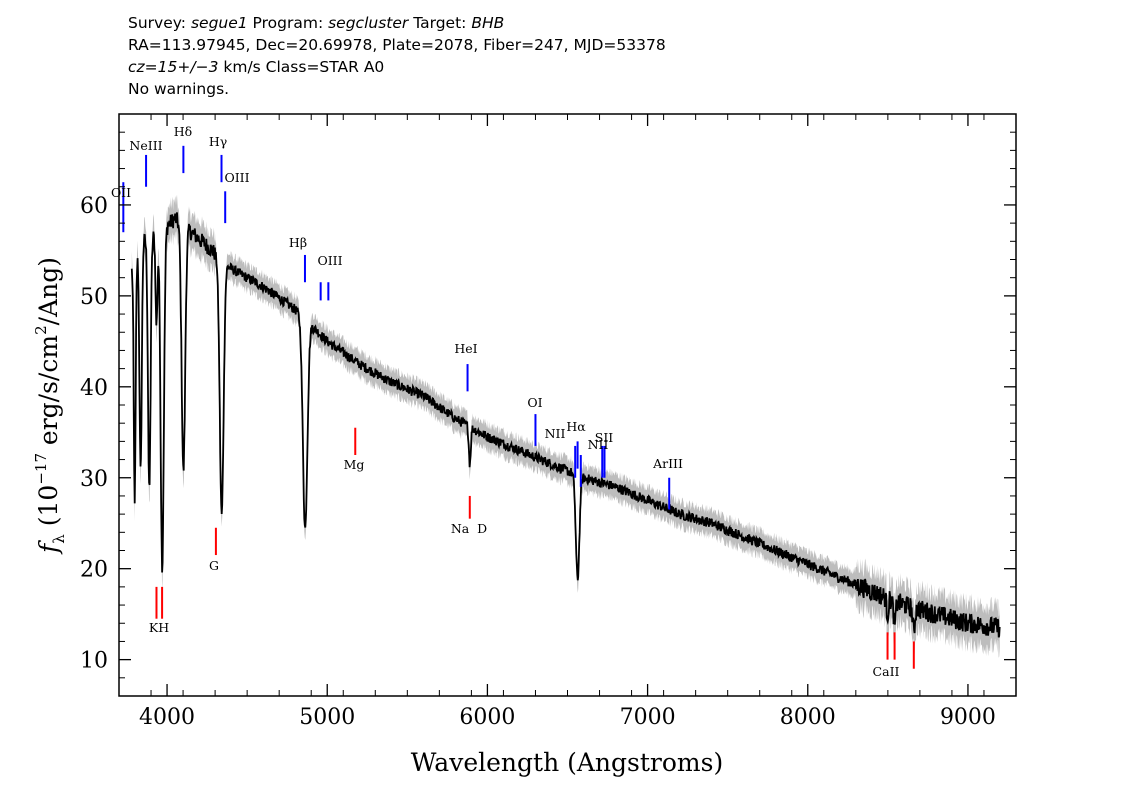 The width and height of the screenshot is (1134, 810). Describe the element at coordinates (397, 67) in the screenshot. I see `header-line-3: cz=15+/−3 km/s Class=STAR A0` at that location.